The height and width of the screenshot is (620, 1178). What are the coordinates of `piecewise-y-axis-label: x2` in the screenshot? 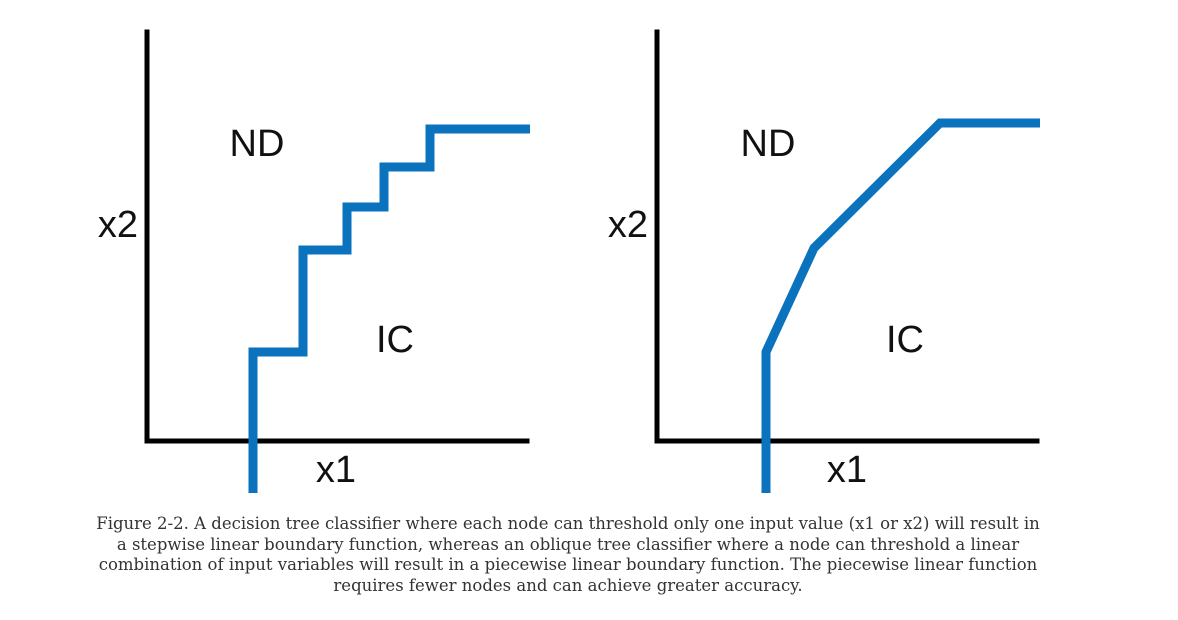 It's located at (628, 225).